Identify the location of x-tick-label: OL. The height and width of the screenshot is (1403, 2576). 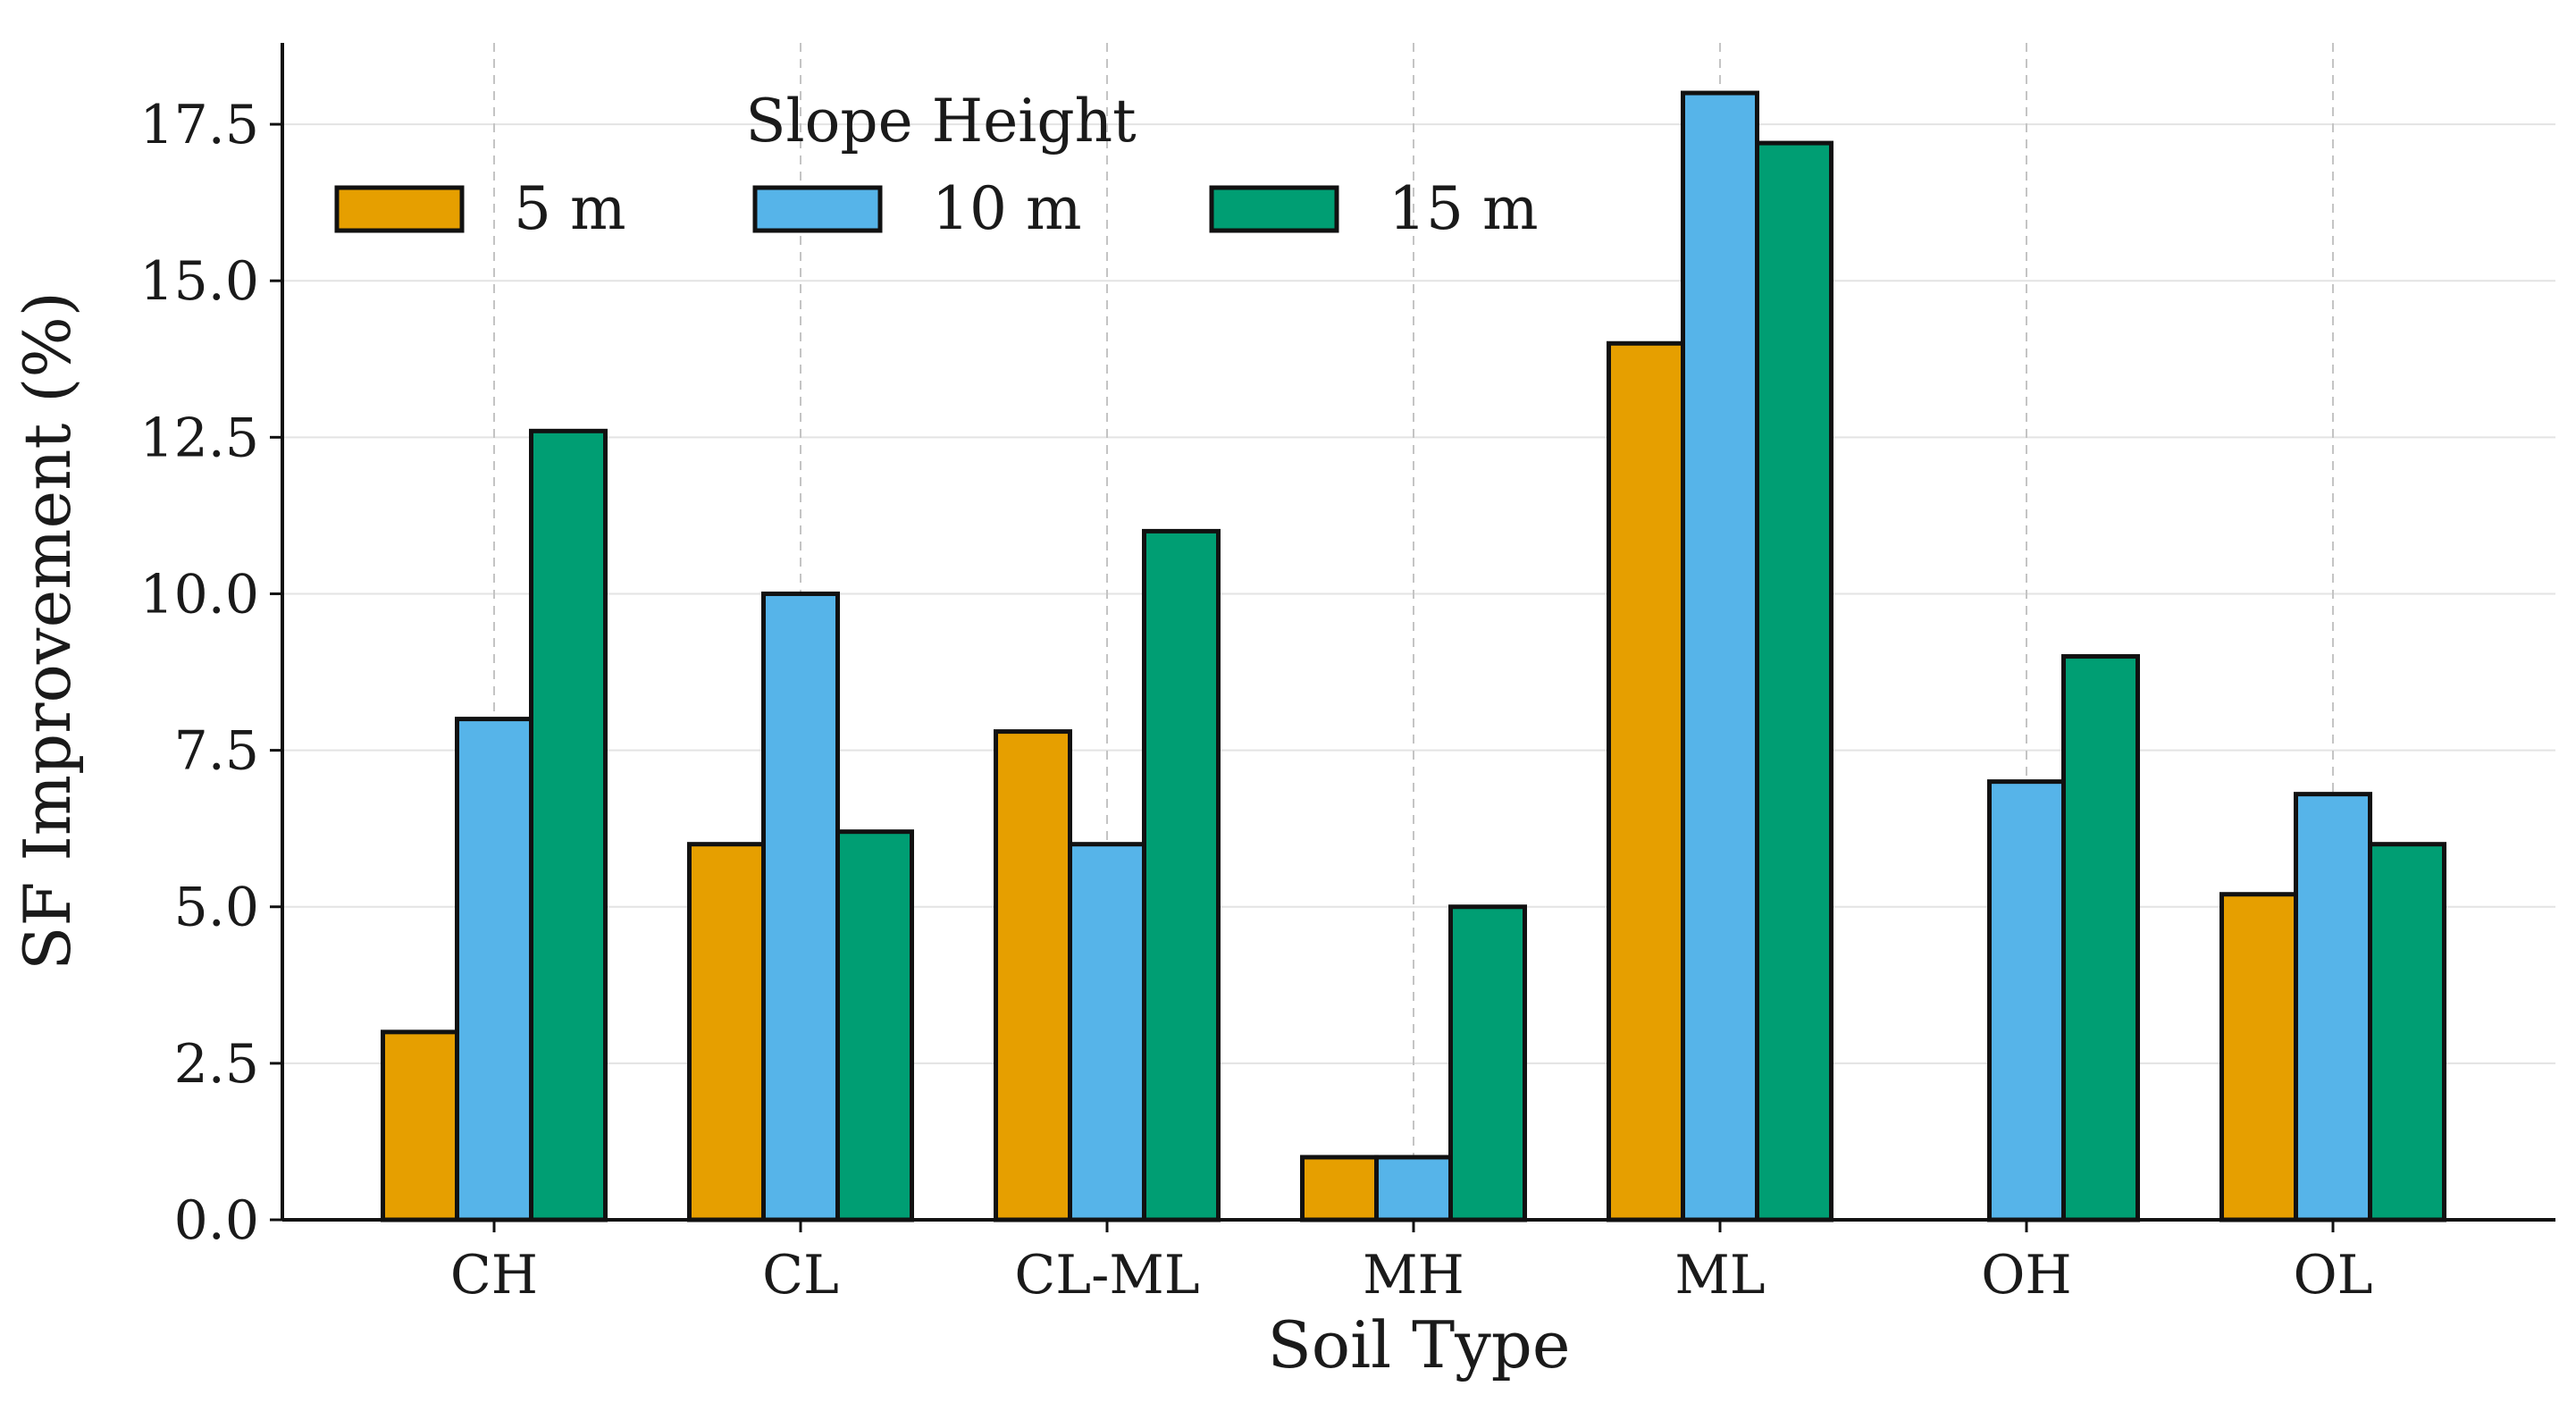
(2332, 1275).